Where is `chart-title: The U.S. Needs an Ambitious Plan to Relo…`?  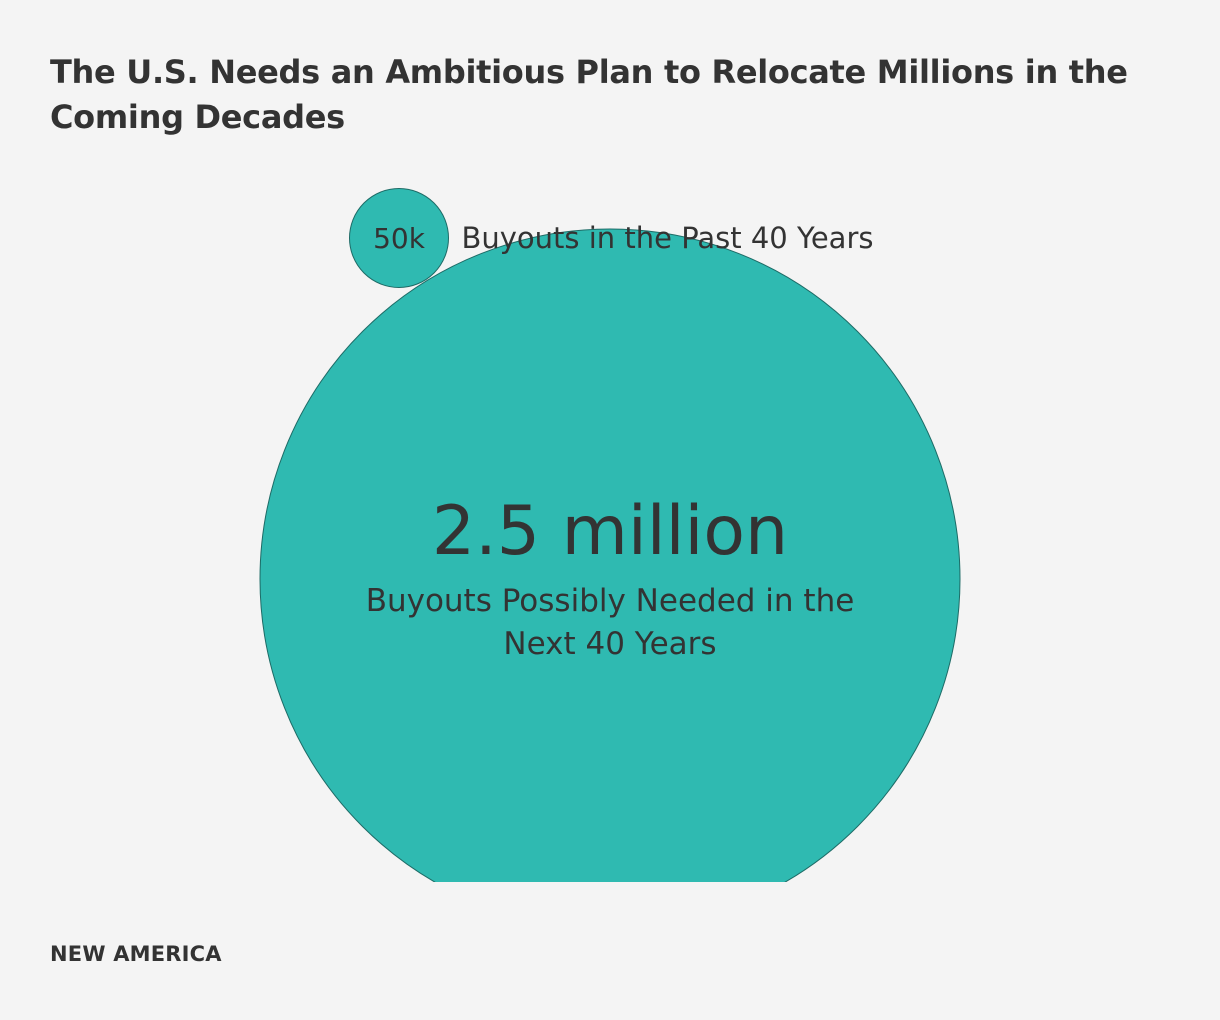 chart-title: The U.S. Needs an Ambitious Plan to Relo… is located at coordinates (589, 94).